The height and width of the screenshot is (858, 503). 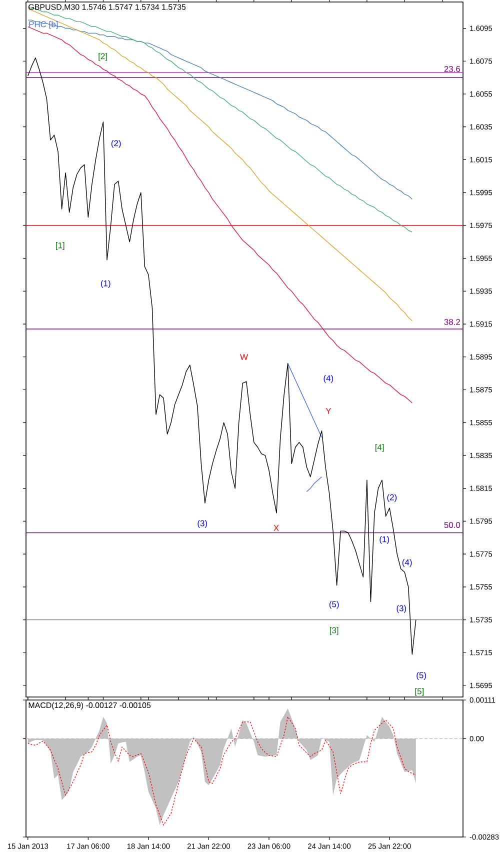 I want to click on annotation: X, so click(x=276, y=528).